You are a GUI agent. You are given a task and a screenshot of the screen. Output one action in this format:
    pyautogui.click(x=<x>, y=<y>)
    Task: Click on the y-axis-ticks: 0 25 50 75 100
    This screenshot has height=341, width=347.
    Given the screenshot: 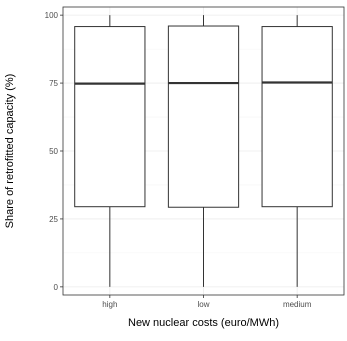 What is the action you would take?
    pyautogui.click(x=54, y=151)
    